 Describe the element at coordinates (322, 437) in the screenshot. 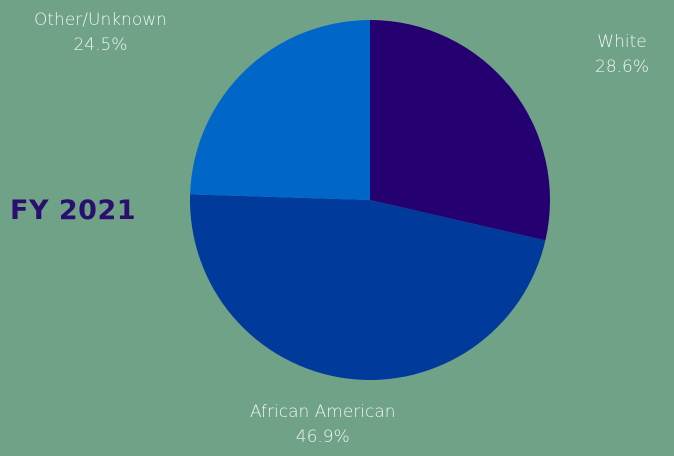

I see `slice-label-value: 46.9%` at that location.